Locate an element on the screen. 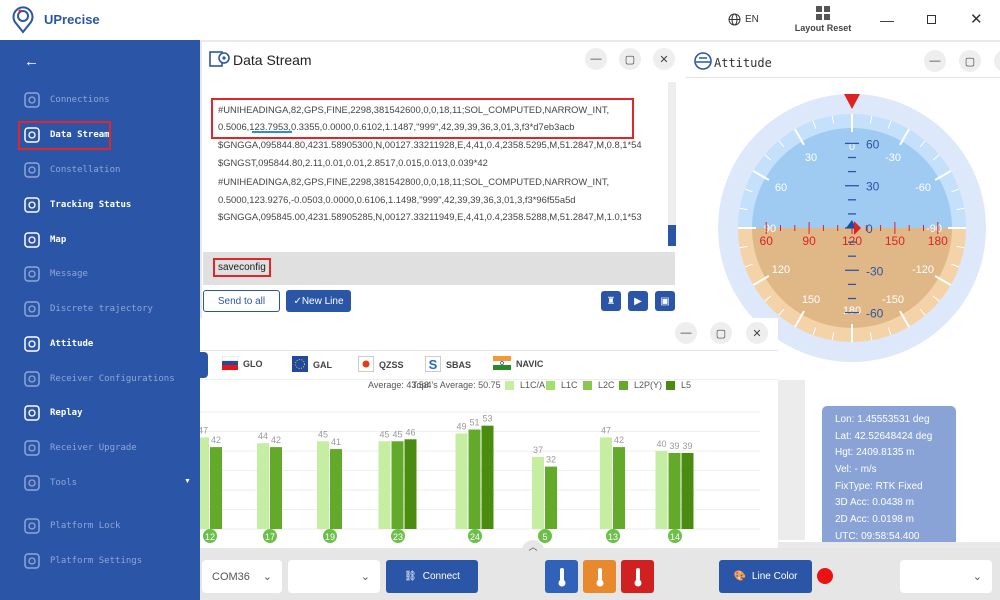  tools-caret-icon: ▼ is located at coordinates (187, 481).